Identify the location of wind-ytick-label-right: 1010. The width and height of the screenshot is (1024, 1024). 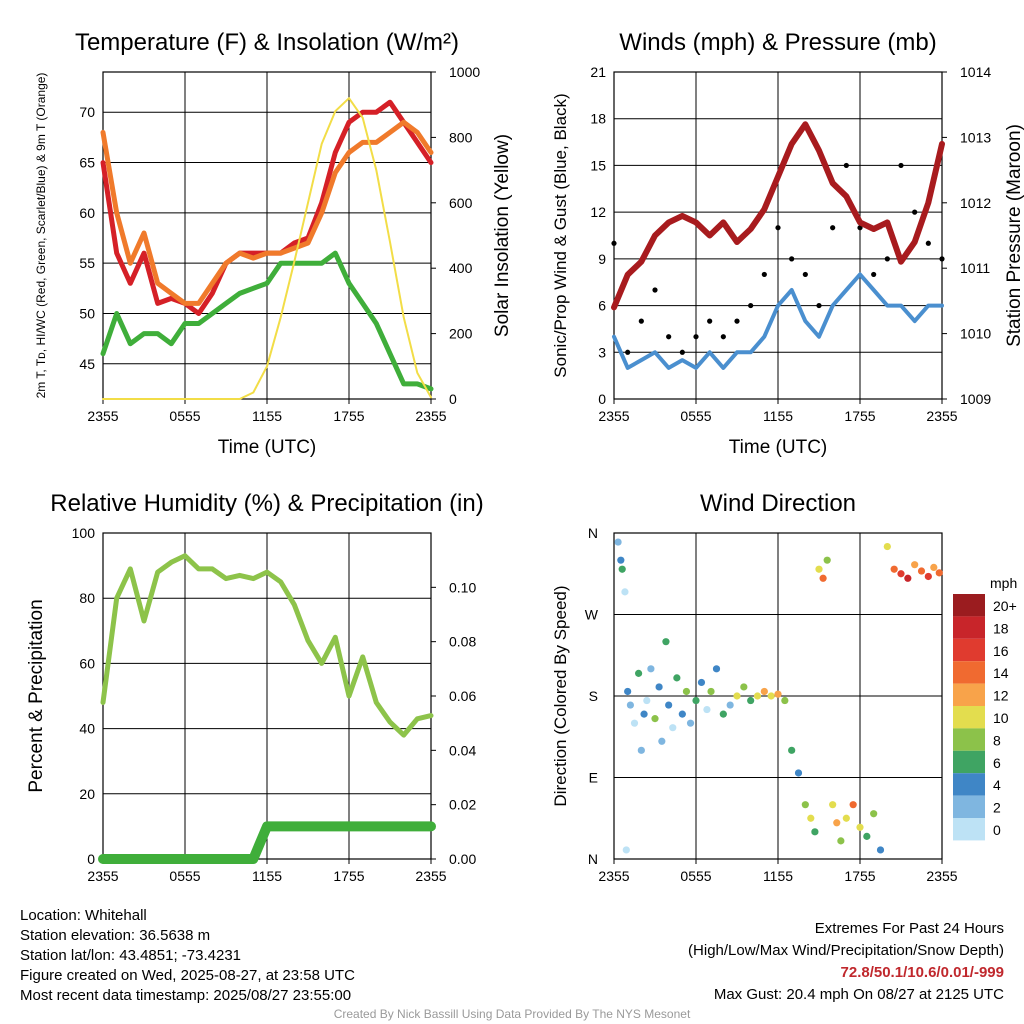
(975, 334).